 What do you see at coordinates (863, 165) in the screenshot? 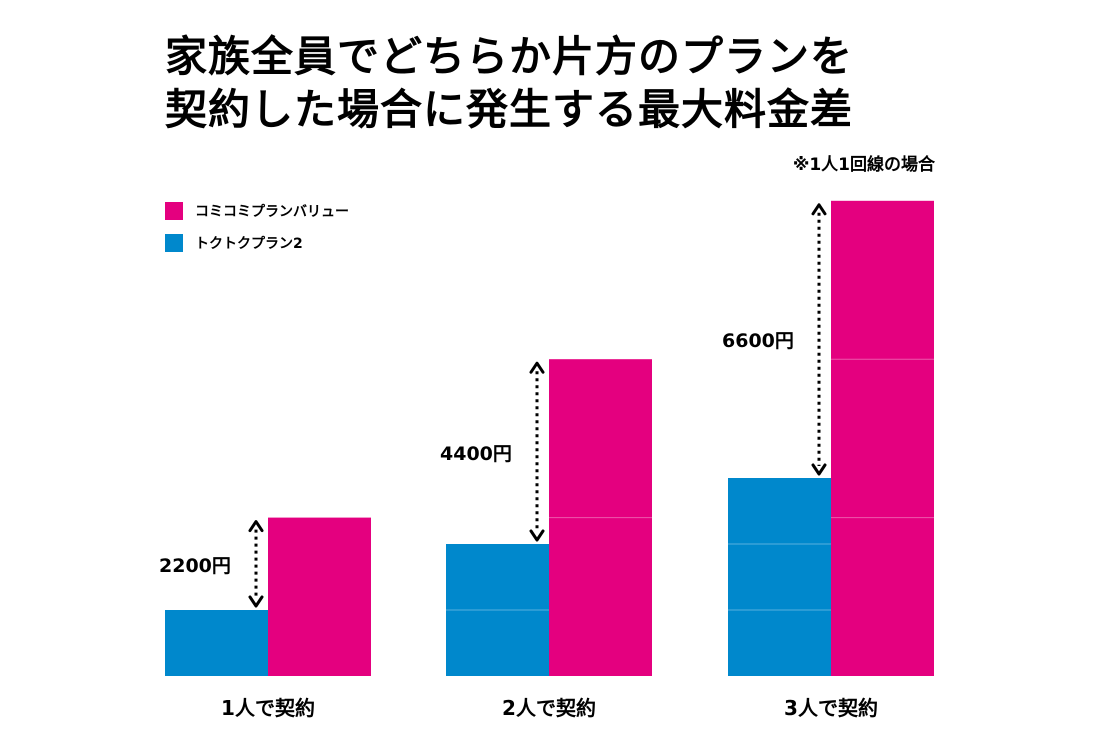
I see `chart-note: ※1人1回線の場合` at bounding box center [863, 165].